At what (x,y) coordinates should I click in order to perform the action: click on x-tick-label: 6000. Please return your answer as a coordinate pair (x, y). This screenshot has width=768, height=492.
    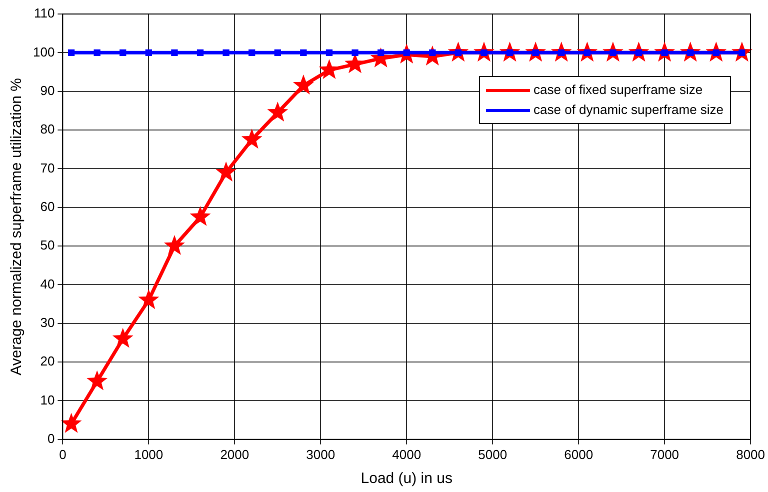
    Looking at the image, I should click on (579, 454).